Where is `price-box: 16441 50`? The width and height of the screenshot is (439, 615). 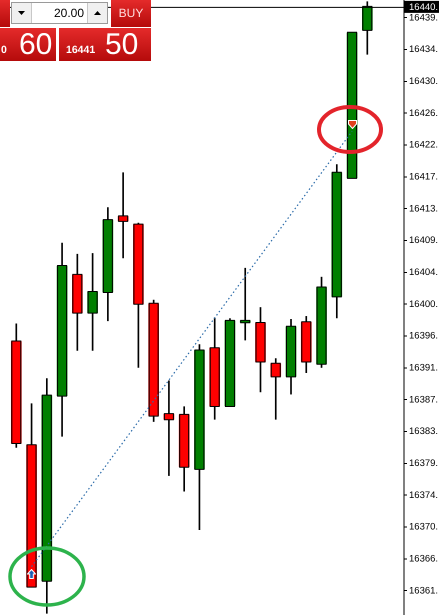
price-box: 16441 50 is located at coordinates (105, 44).